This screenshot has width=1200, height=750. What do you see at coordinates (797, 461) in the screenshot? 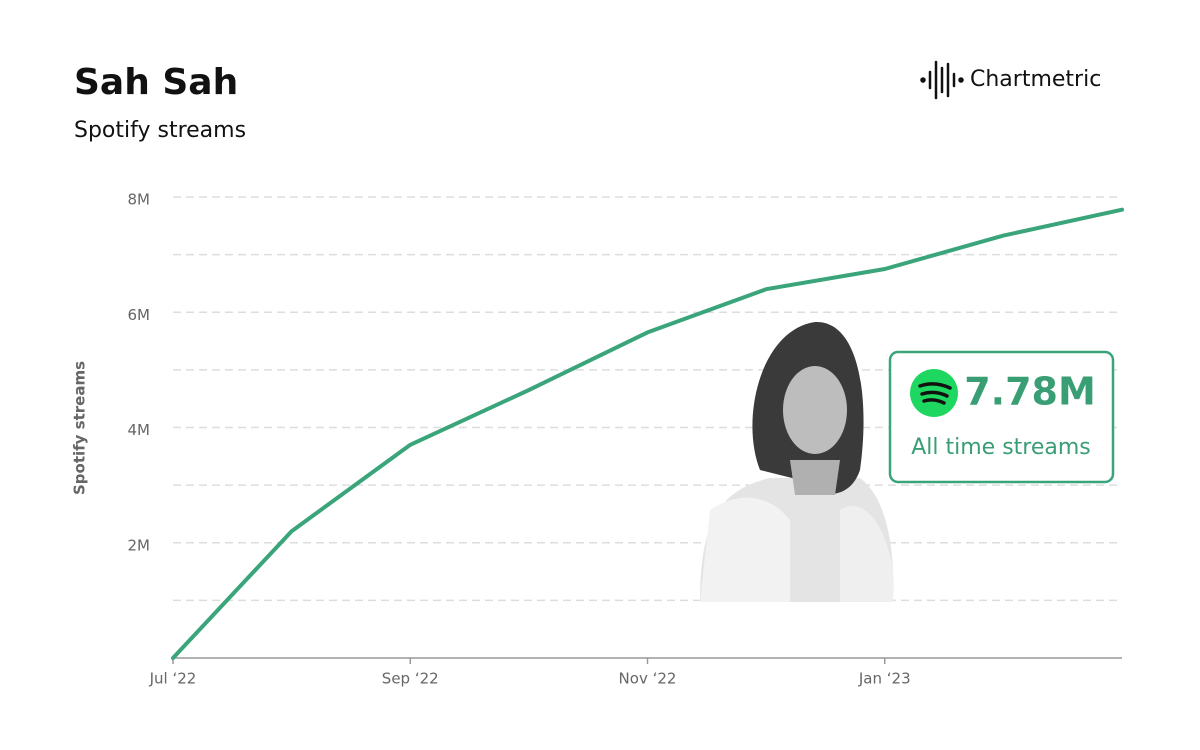
I see `artist-photo` at bounding box center [797, 461].